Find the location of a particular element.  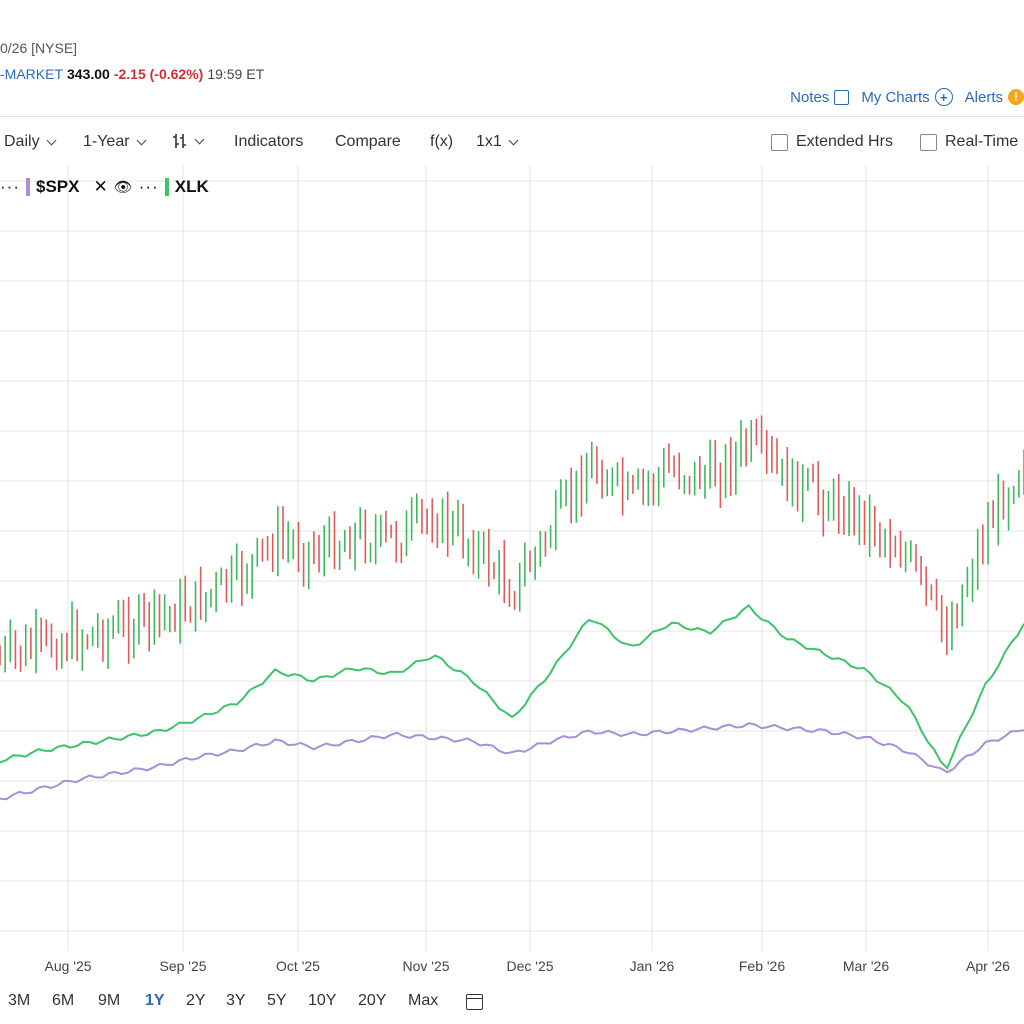

x-tick-label: Sep '25 is located at coordinates (183, 966).